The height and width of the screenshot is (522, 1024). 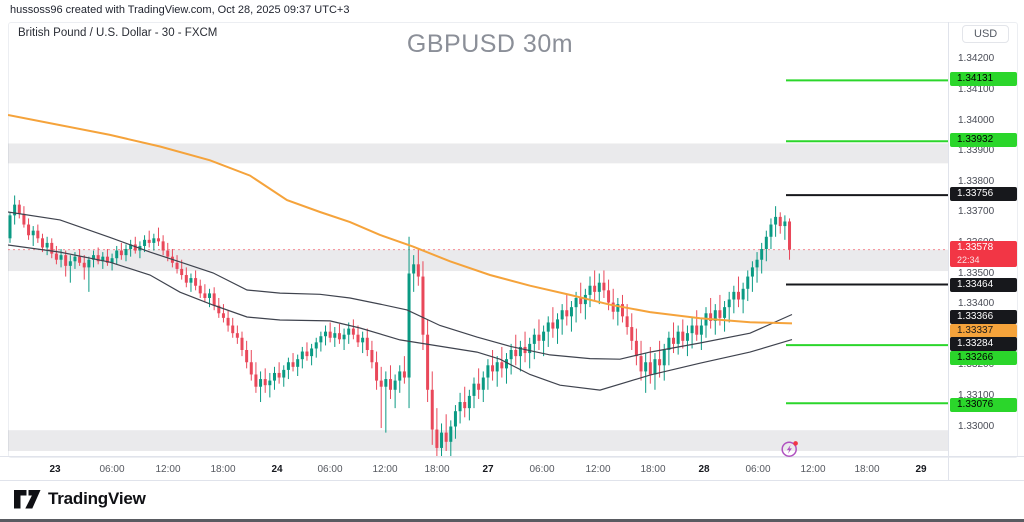 What do you see at coordinates (983, 405) in the screenshot?
I see `price-tag-level-1.33076: 1.33076` at bounding box center [983, 405].